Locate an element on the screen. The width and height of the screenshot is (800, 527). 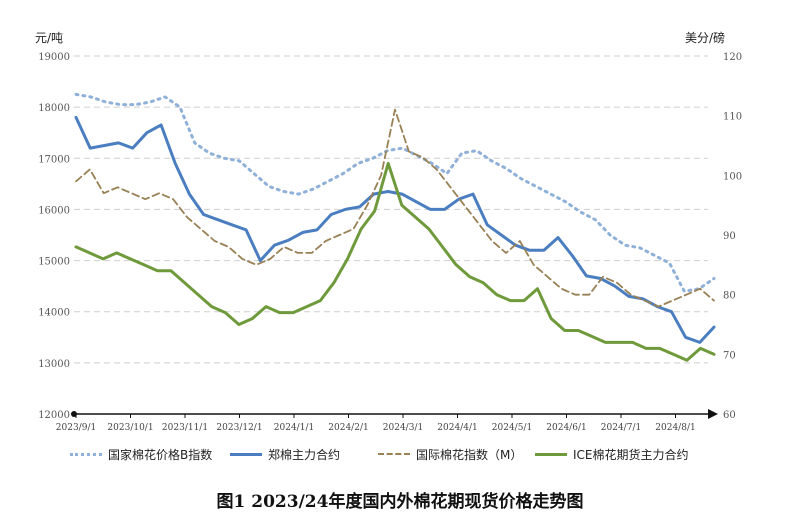
left-tick-label: 19000 is located at coordinates (54, 57).